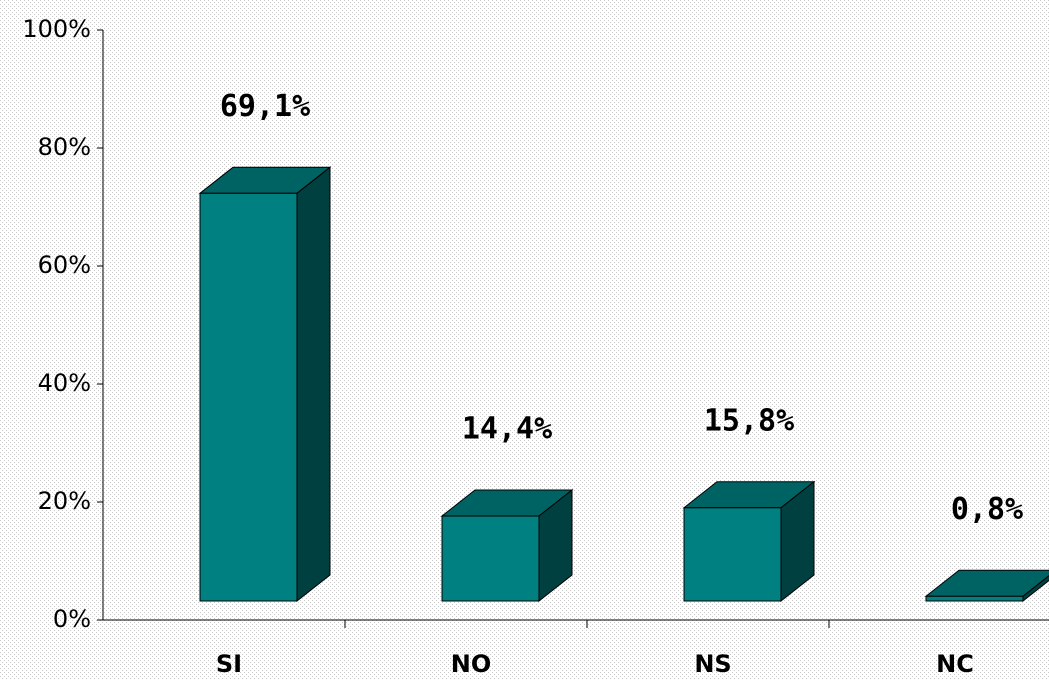  What do you see at coordinates (955, 664) in the screenshot?
I see `x-tick-label: NC` at bounding box center [955, 664].